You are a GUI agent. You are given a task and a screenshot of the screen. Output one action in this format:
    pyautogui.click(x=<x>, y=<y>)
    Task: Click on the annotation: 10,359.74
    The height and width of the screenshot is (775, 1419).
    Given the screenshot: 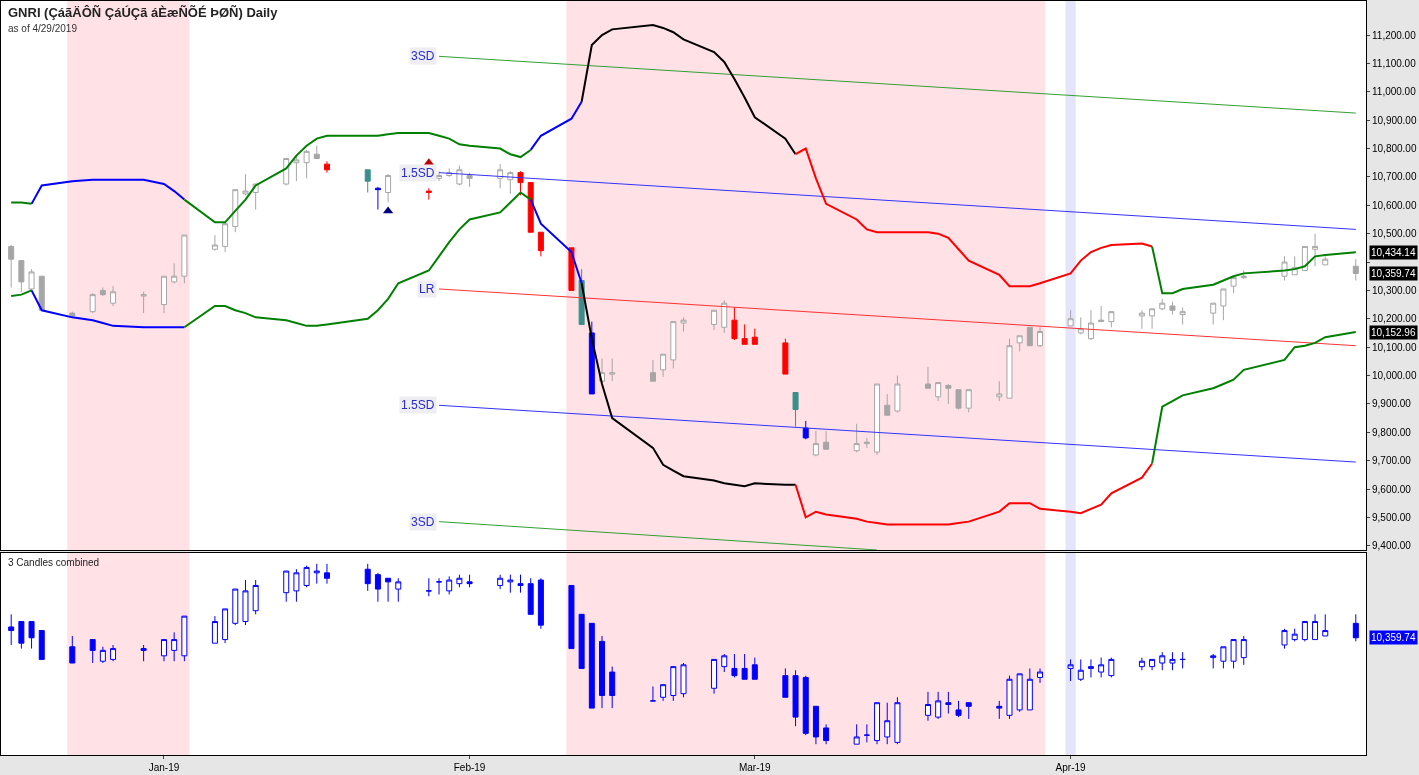 What is the action you would take?
    pyautogui.click(x=1393, y=637)
    